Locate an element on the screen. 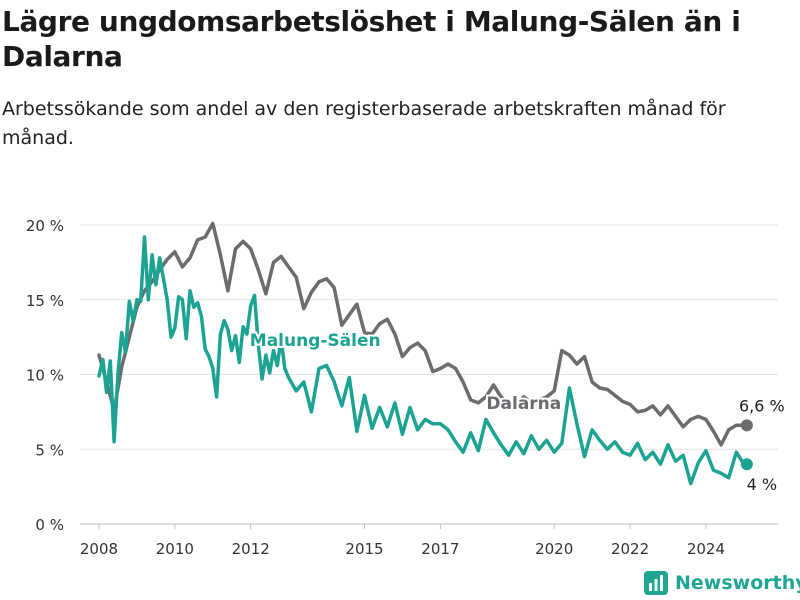 Image resolution: width=800 pixels, height=600 pixels. newsworthy-logo-icon is located at coordinates (656, 583).